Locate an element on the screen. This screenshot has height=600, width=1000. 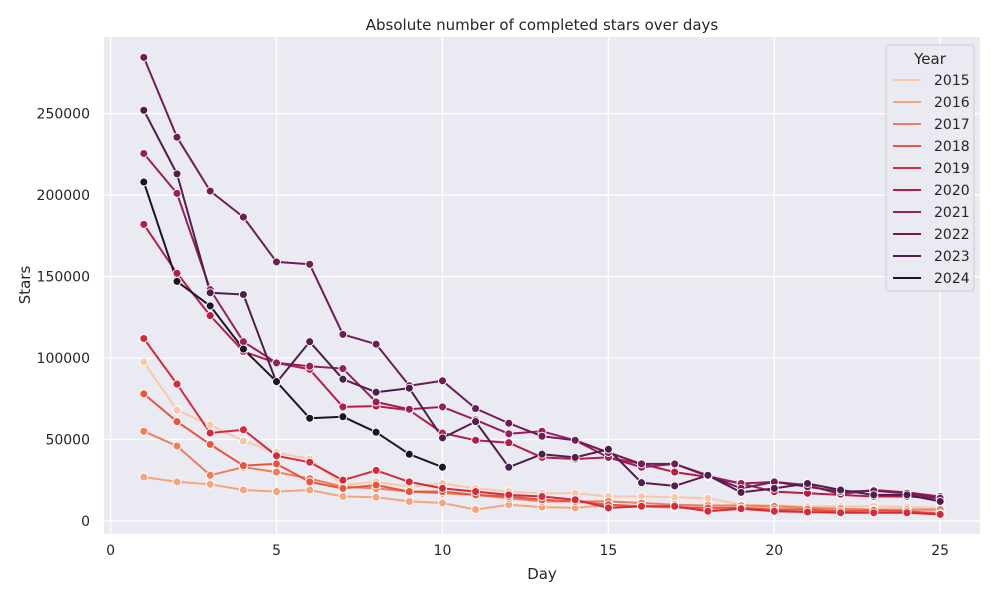
y-tick-label: 100000 is located at coordinates (63, 359).